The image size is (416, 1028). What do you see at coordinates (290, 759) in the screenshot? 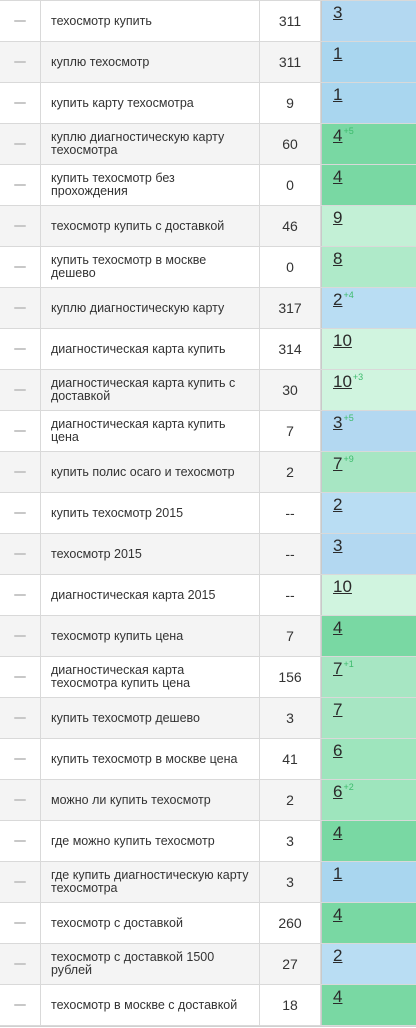
I see `volume-cell: 41` at bounding box center [290, 759].